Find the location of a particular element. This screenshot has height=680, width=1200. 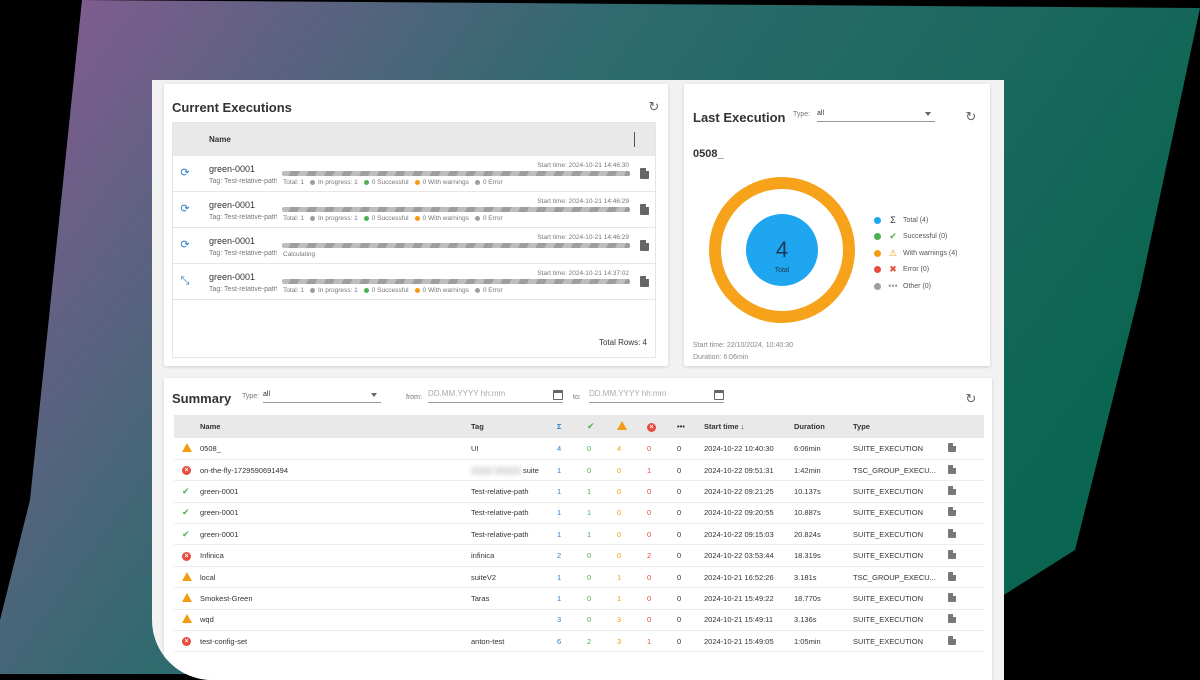

legend-item: ••• Other (0) is located at coordinates (915, 286).